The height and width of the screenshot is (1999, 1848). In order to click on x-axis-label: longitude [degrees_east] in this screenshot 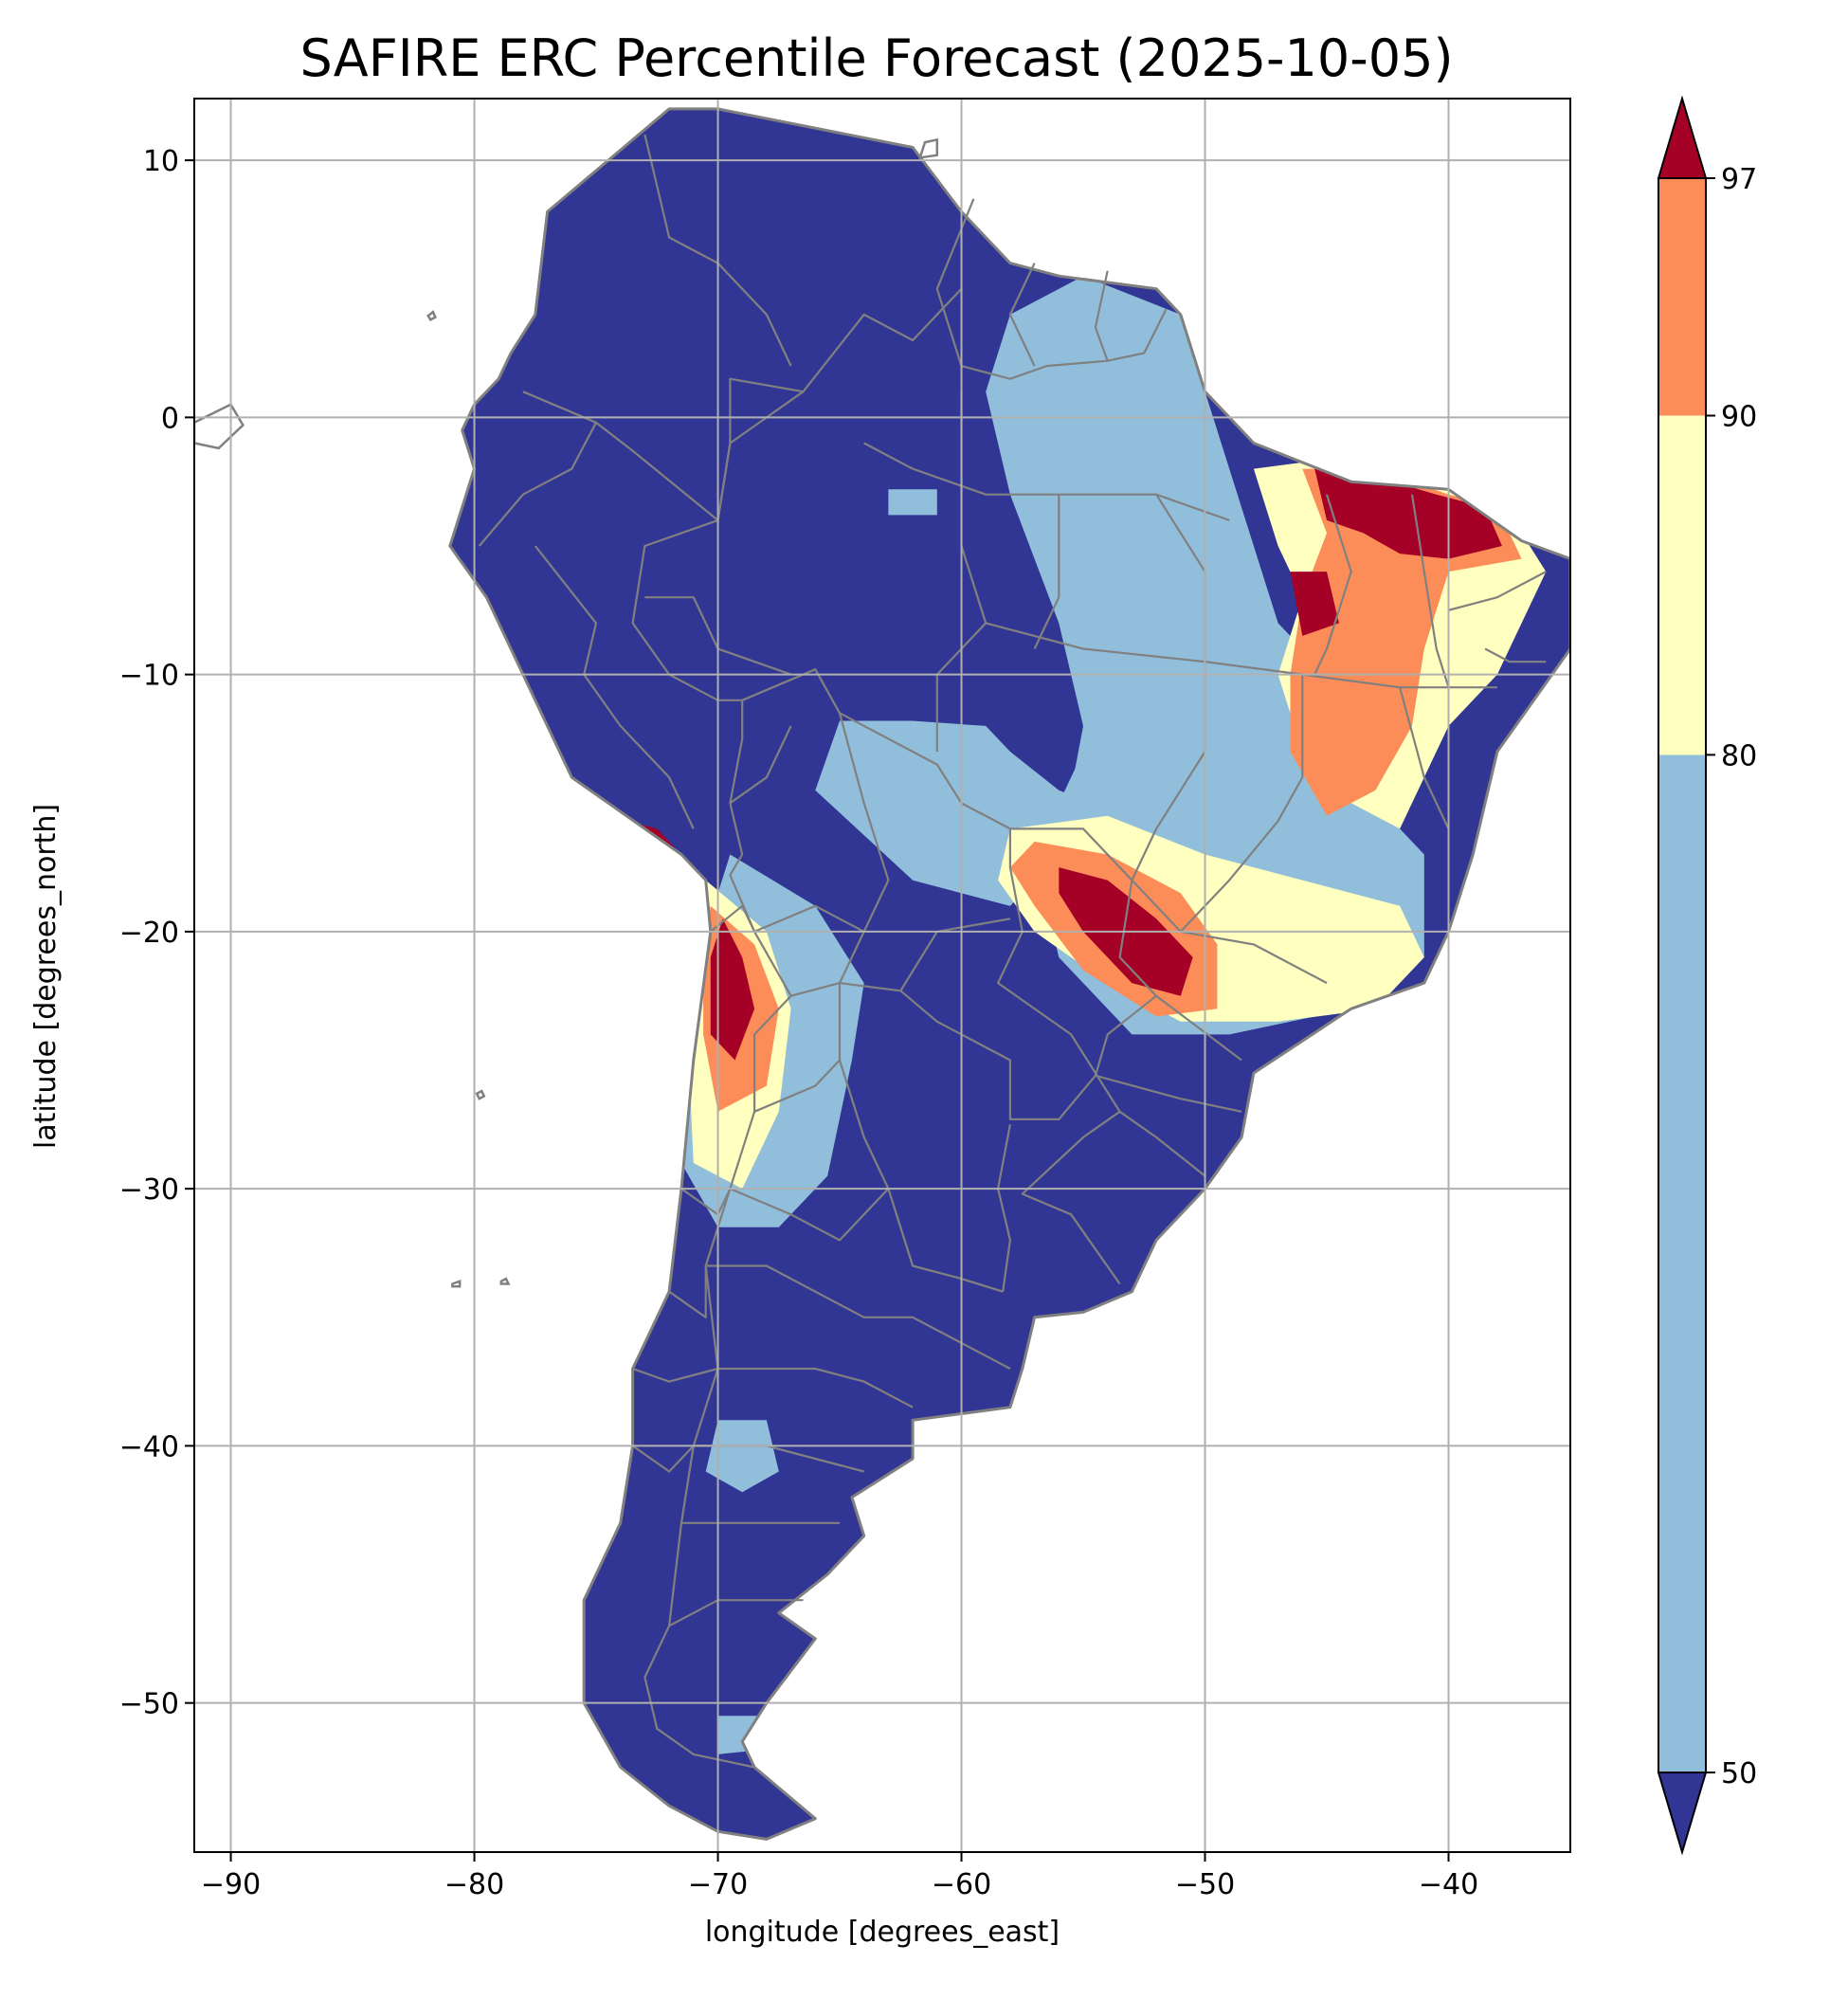, I will do `click(883, 1933)`.